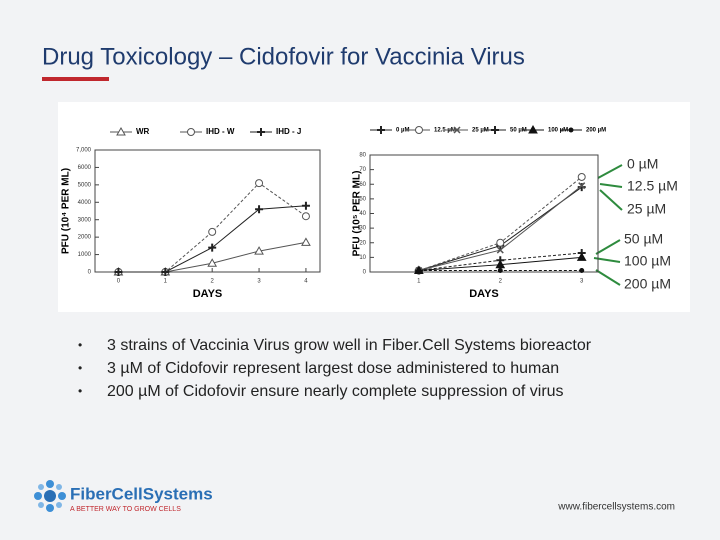 The image size is (720, 540). Describe the element at coordinates (445, 131) in the screenshot. I see `legend-label: 12.5 µM` at that location.